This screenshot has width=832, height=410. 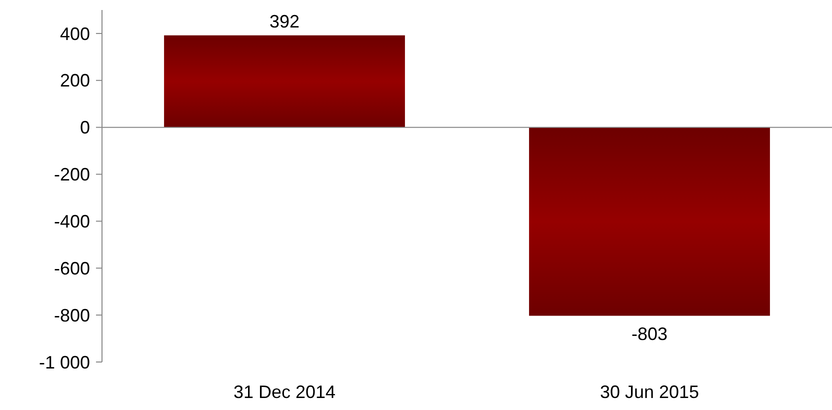 I want to click on y-tick-label: -1 000, so click(x=64, y=362).